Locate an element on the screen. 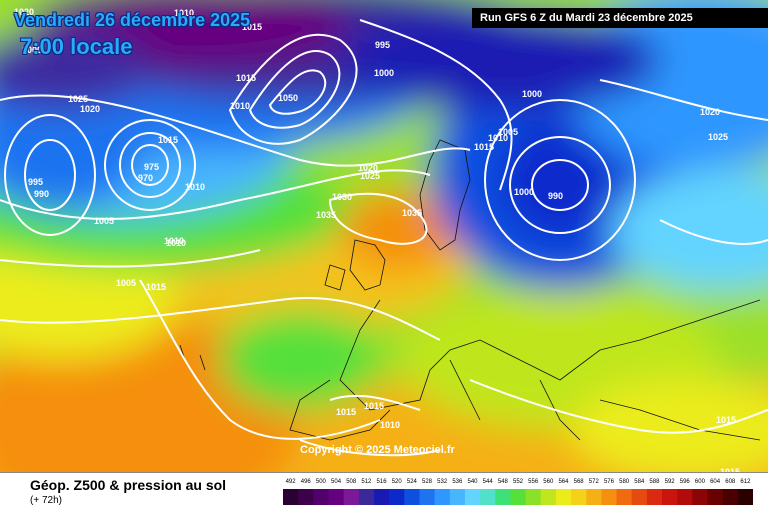 The width and height of the screenshot is (768, 512). colorbar is located at coordinates (518, 497).